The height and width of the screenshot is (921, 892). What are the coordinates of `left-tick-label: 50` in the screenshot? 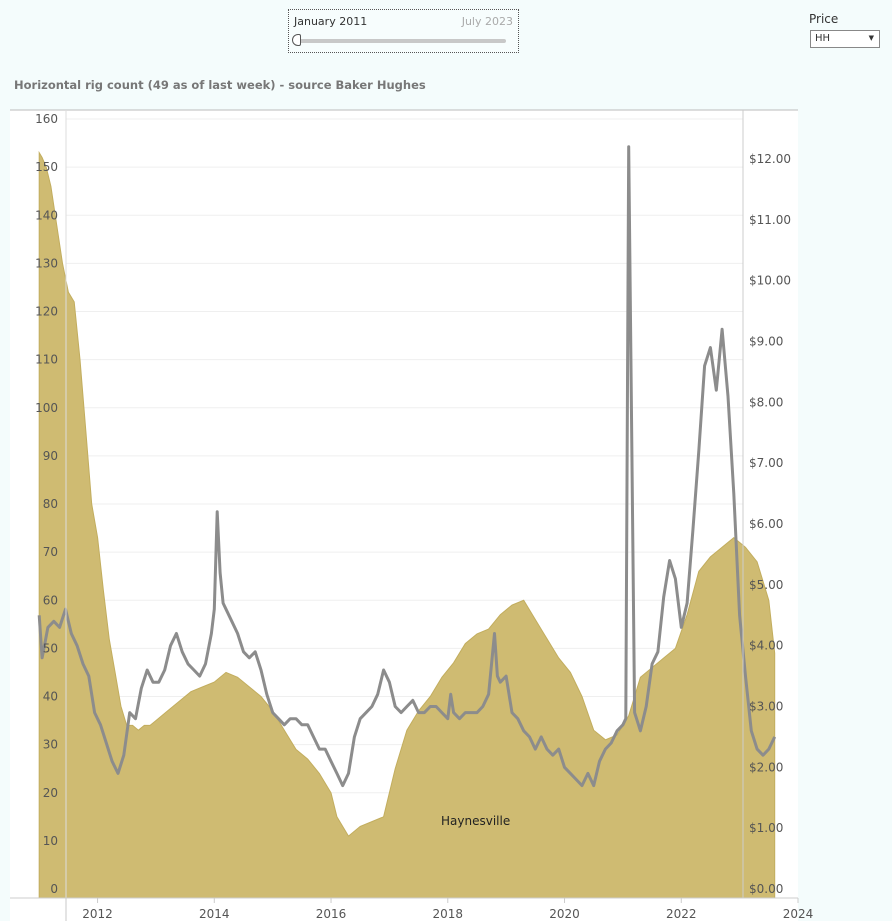 It's located at (50, 648).